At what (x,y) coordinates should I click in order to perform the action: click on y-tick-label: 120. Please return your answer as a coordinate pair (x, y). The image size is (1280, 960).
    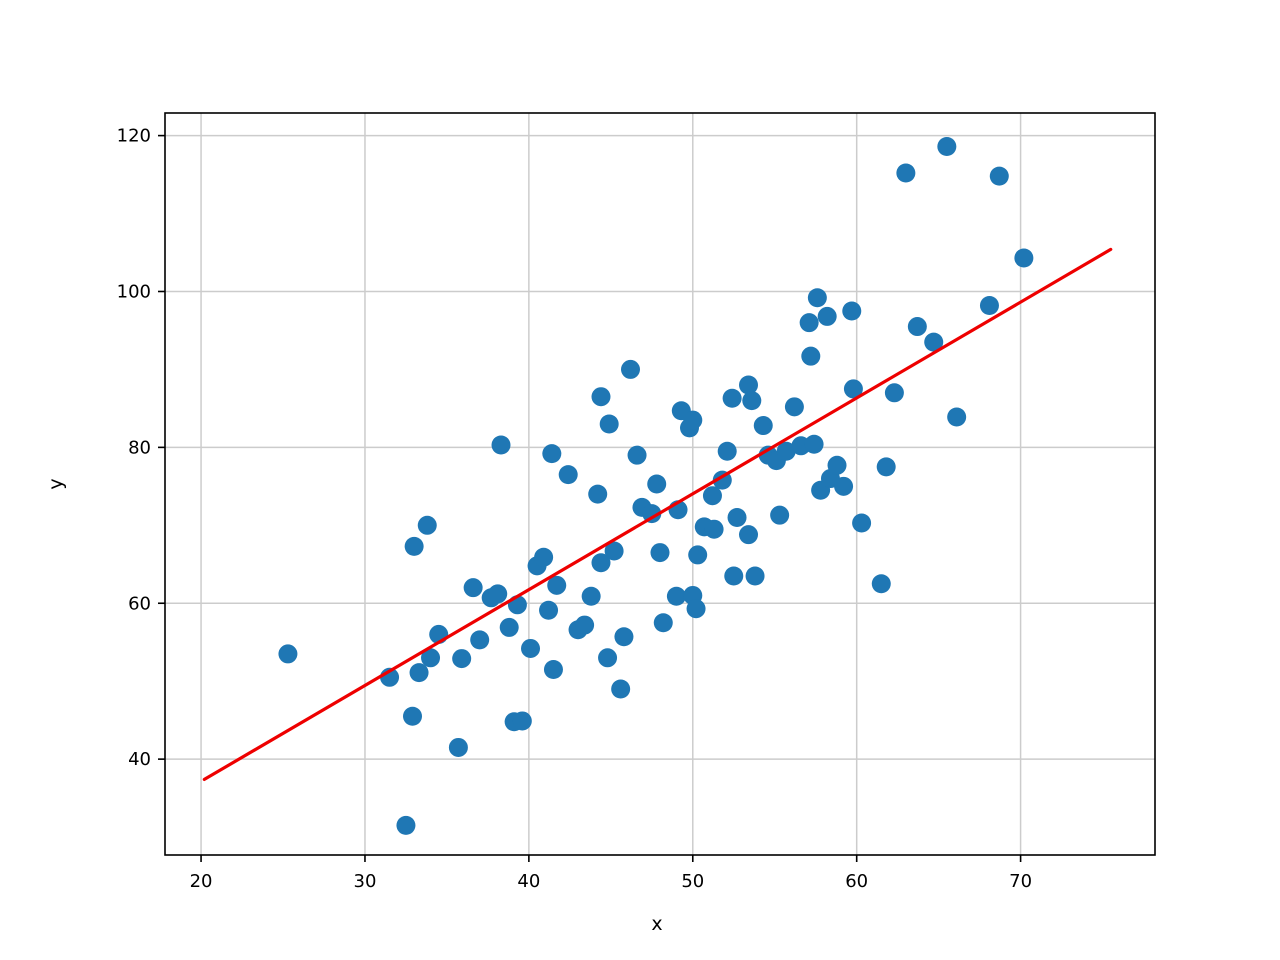
    Looking at the image, I should click on (134, 136).